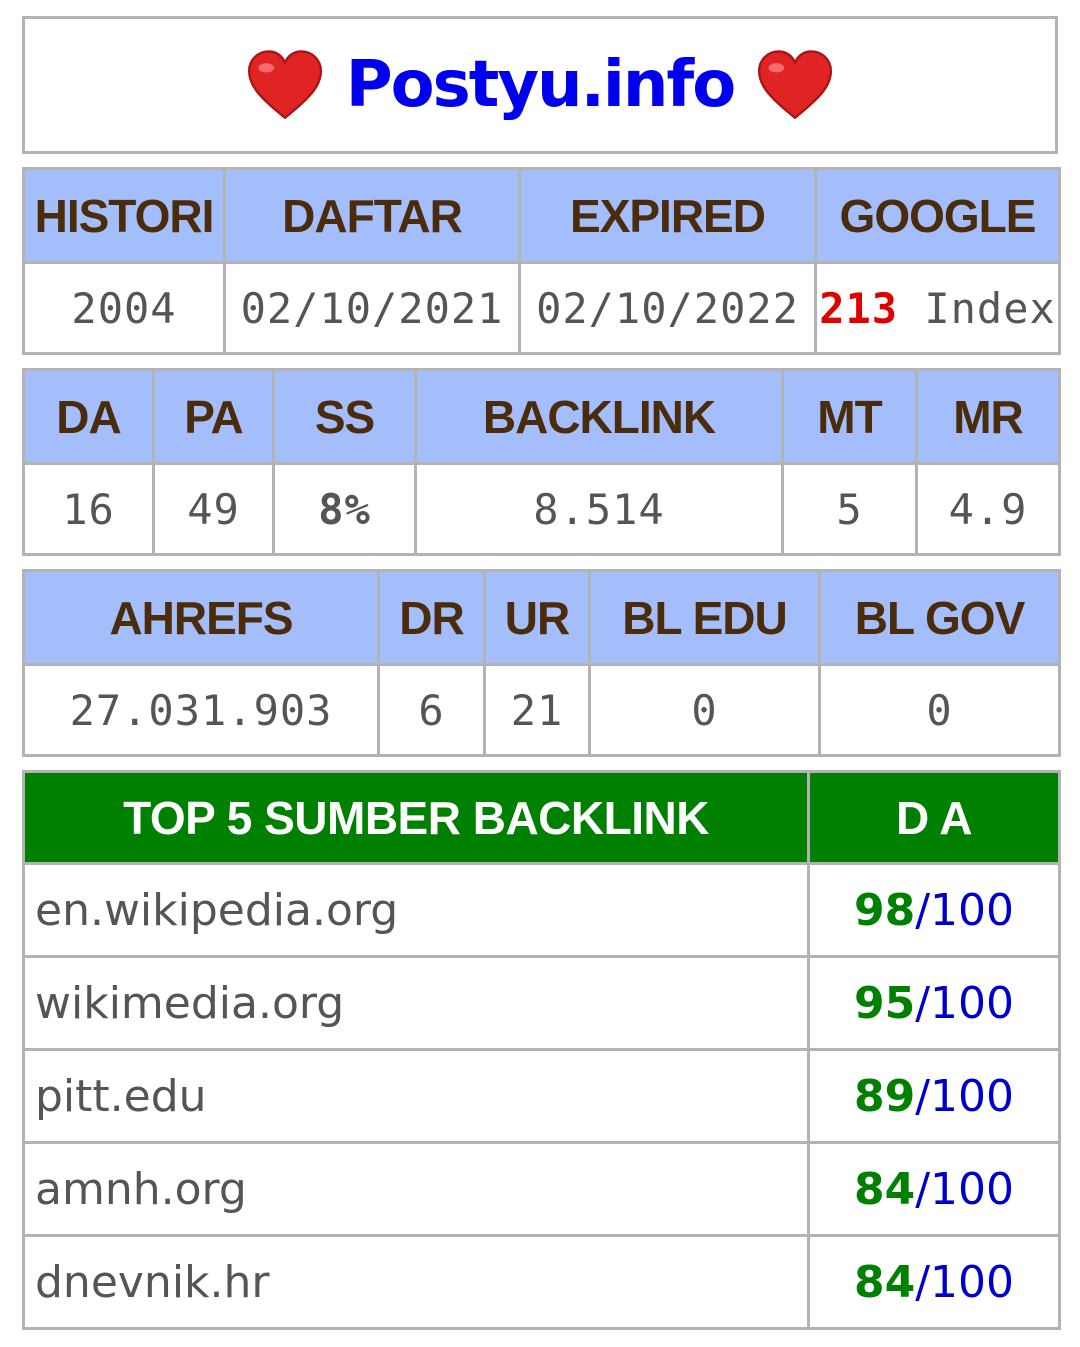 The width and height of the screenshot is (1080, 1347). I want to click on table-header-row: HISTORI DAFTAR EXPIRED GOOGLE, so click(541, 215).